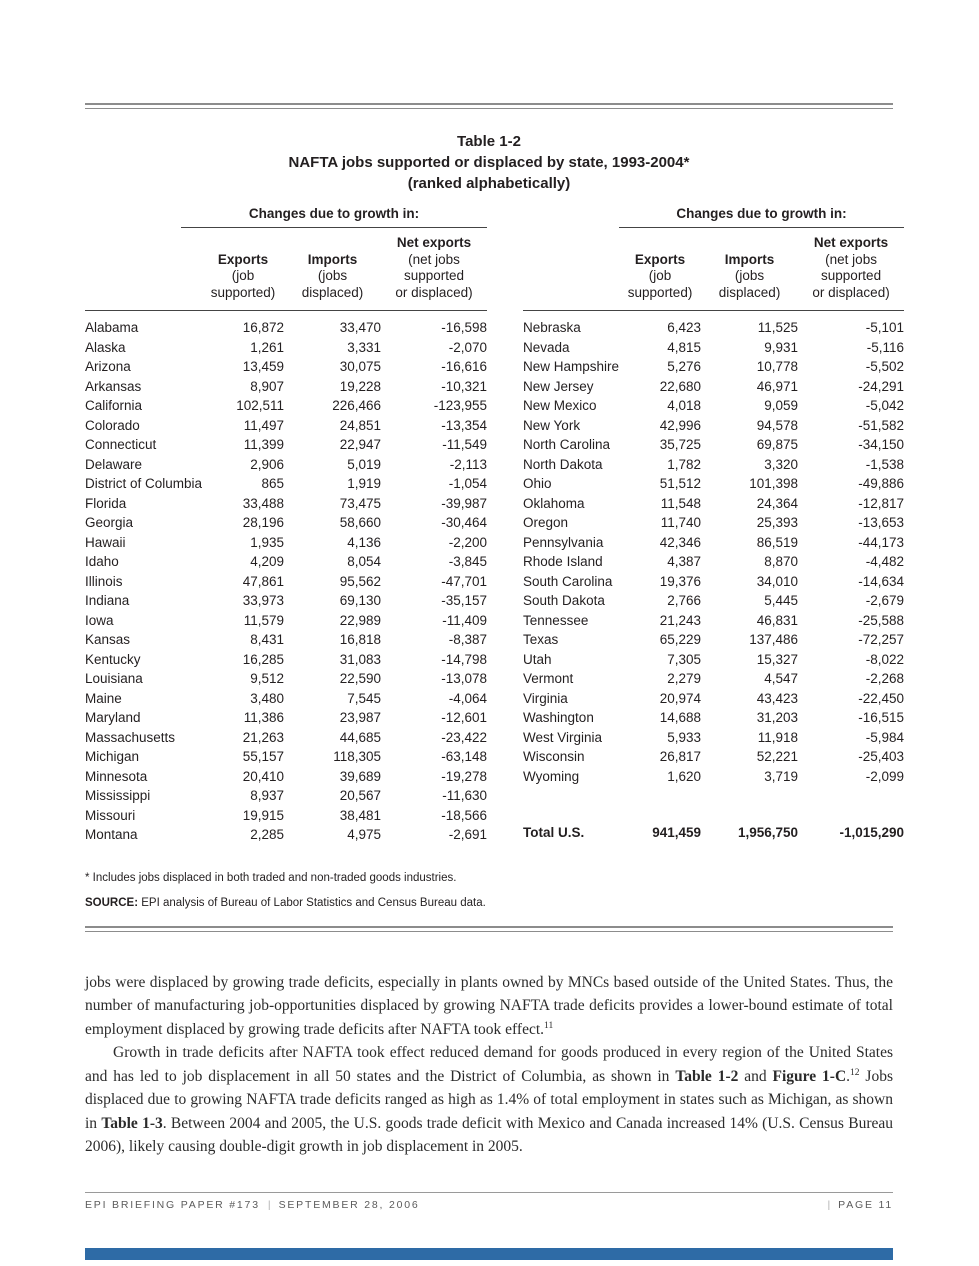  Describe the element at coordinates (286, 737) in the screenshot. I see `table-row: Massachusetts 21,263 44,685 -23,422` at that location.